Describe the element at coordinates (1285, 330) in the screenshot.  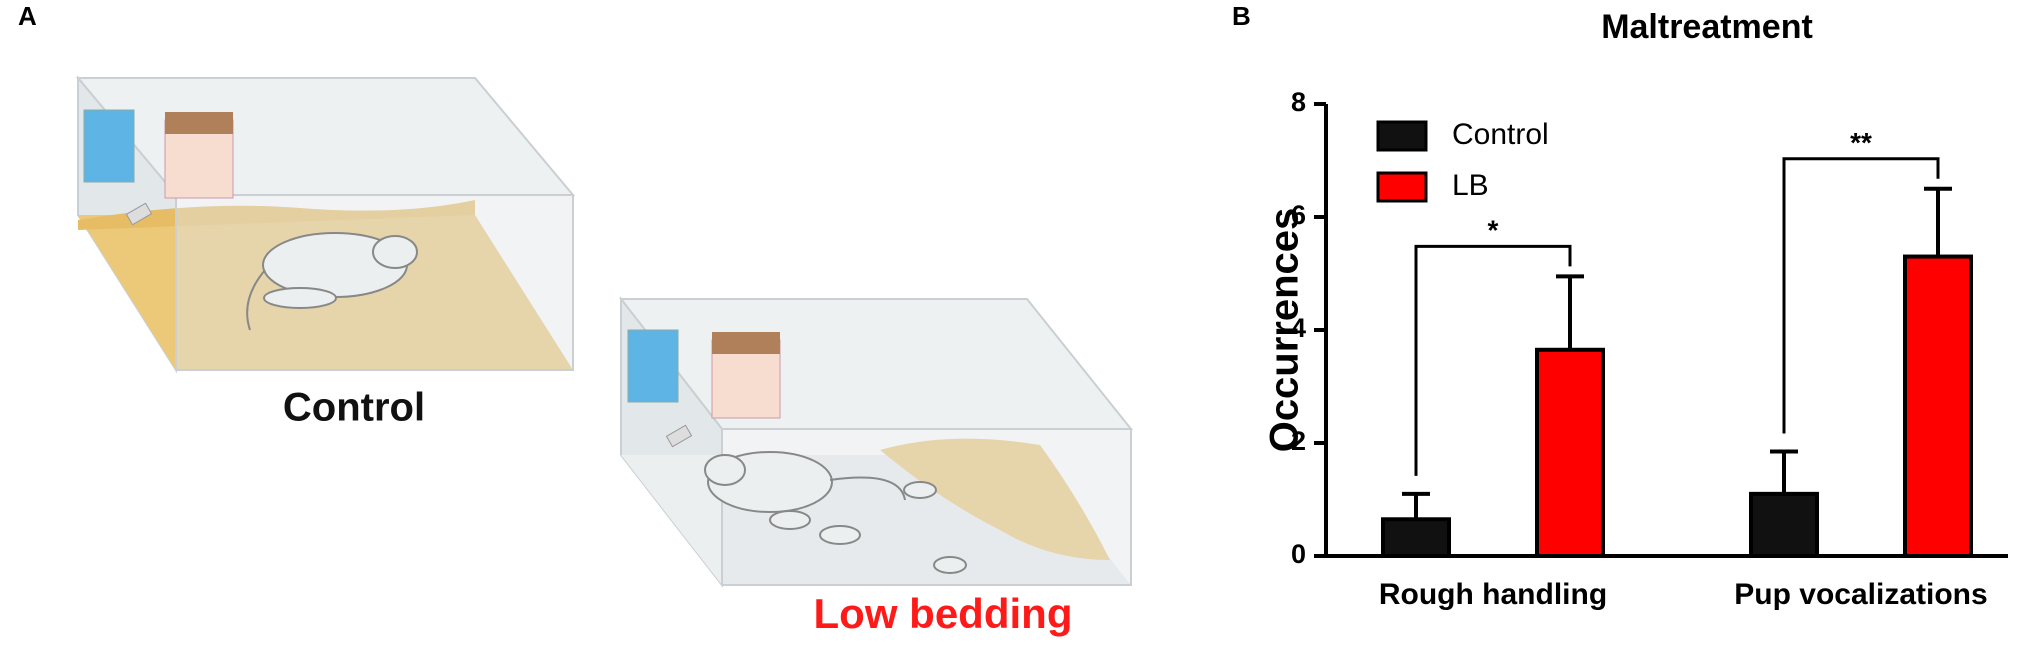
I see `y-axis-label: Occurrences` at that location.